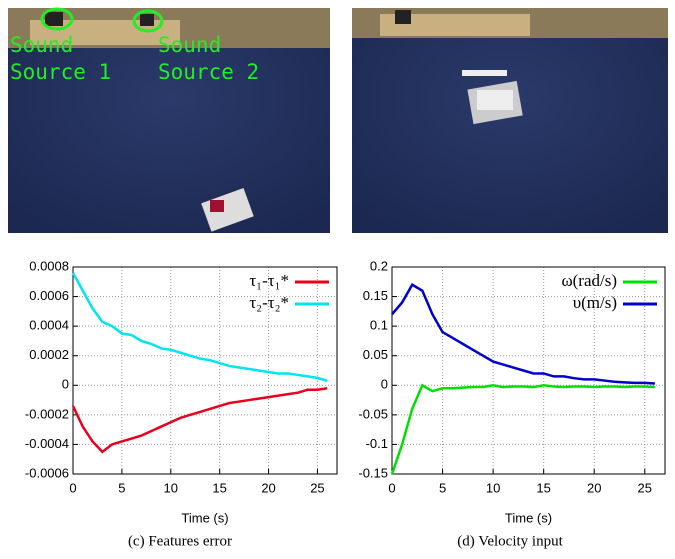  Describe the element at coordinates (375, 354) in the screenshot. I see `y-tick-label: 0.05` at that location.